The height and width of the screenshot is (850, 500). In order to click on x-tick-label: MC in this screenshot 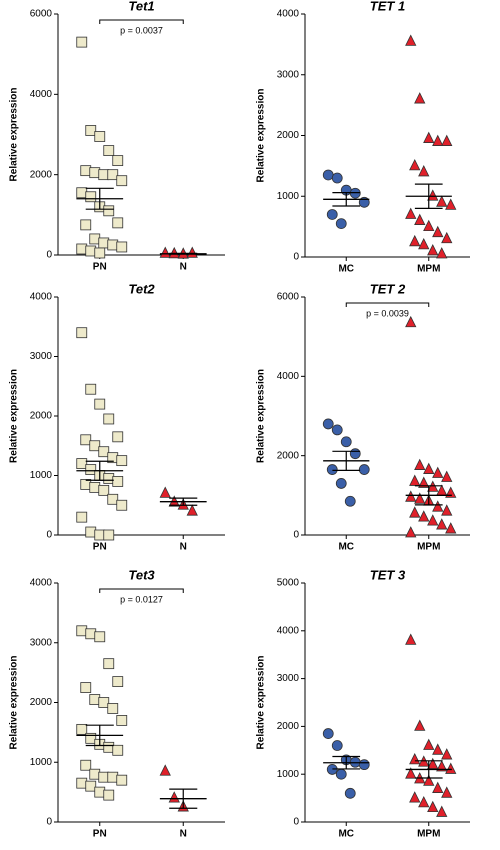, I will do `click(346, 834)`.